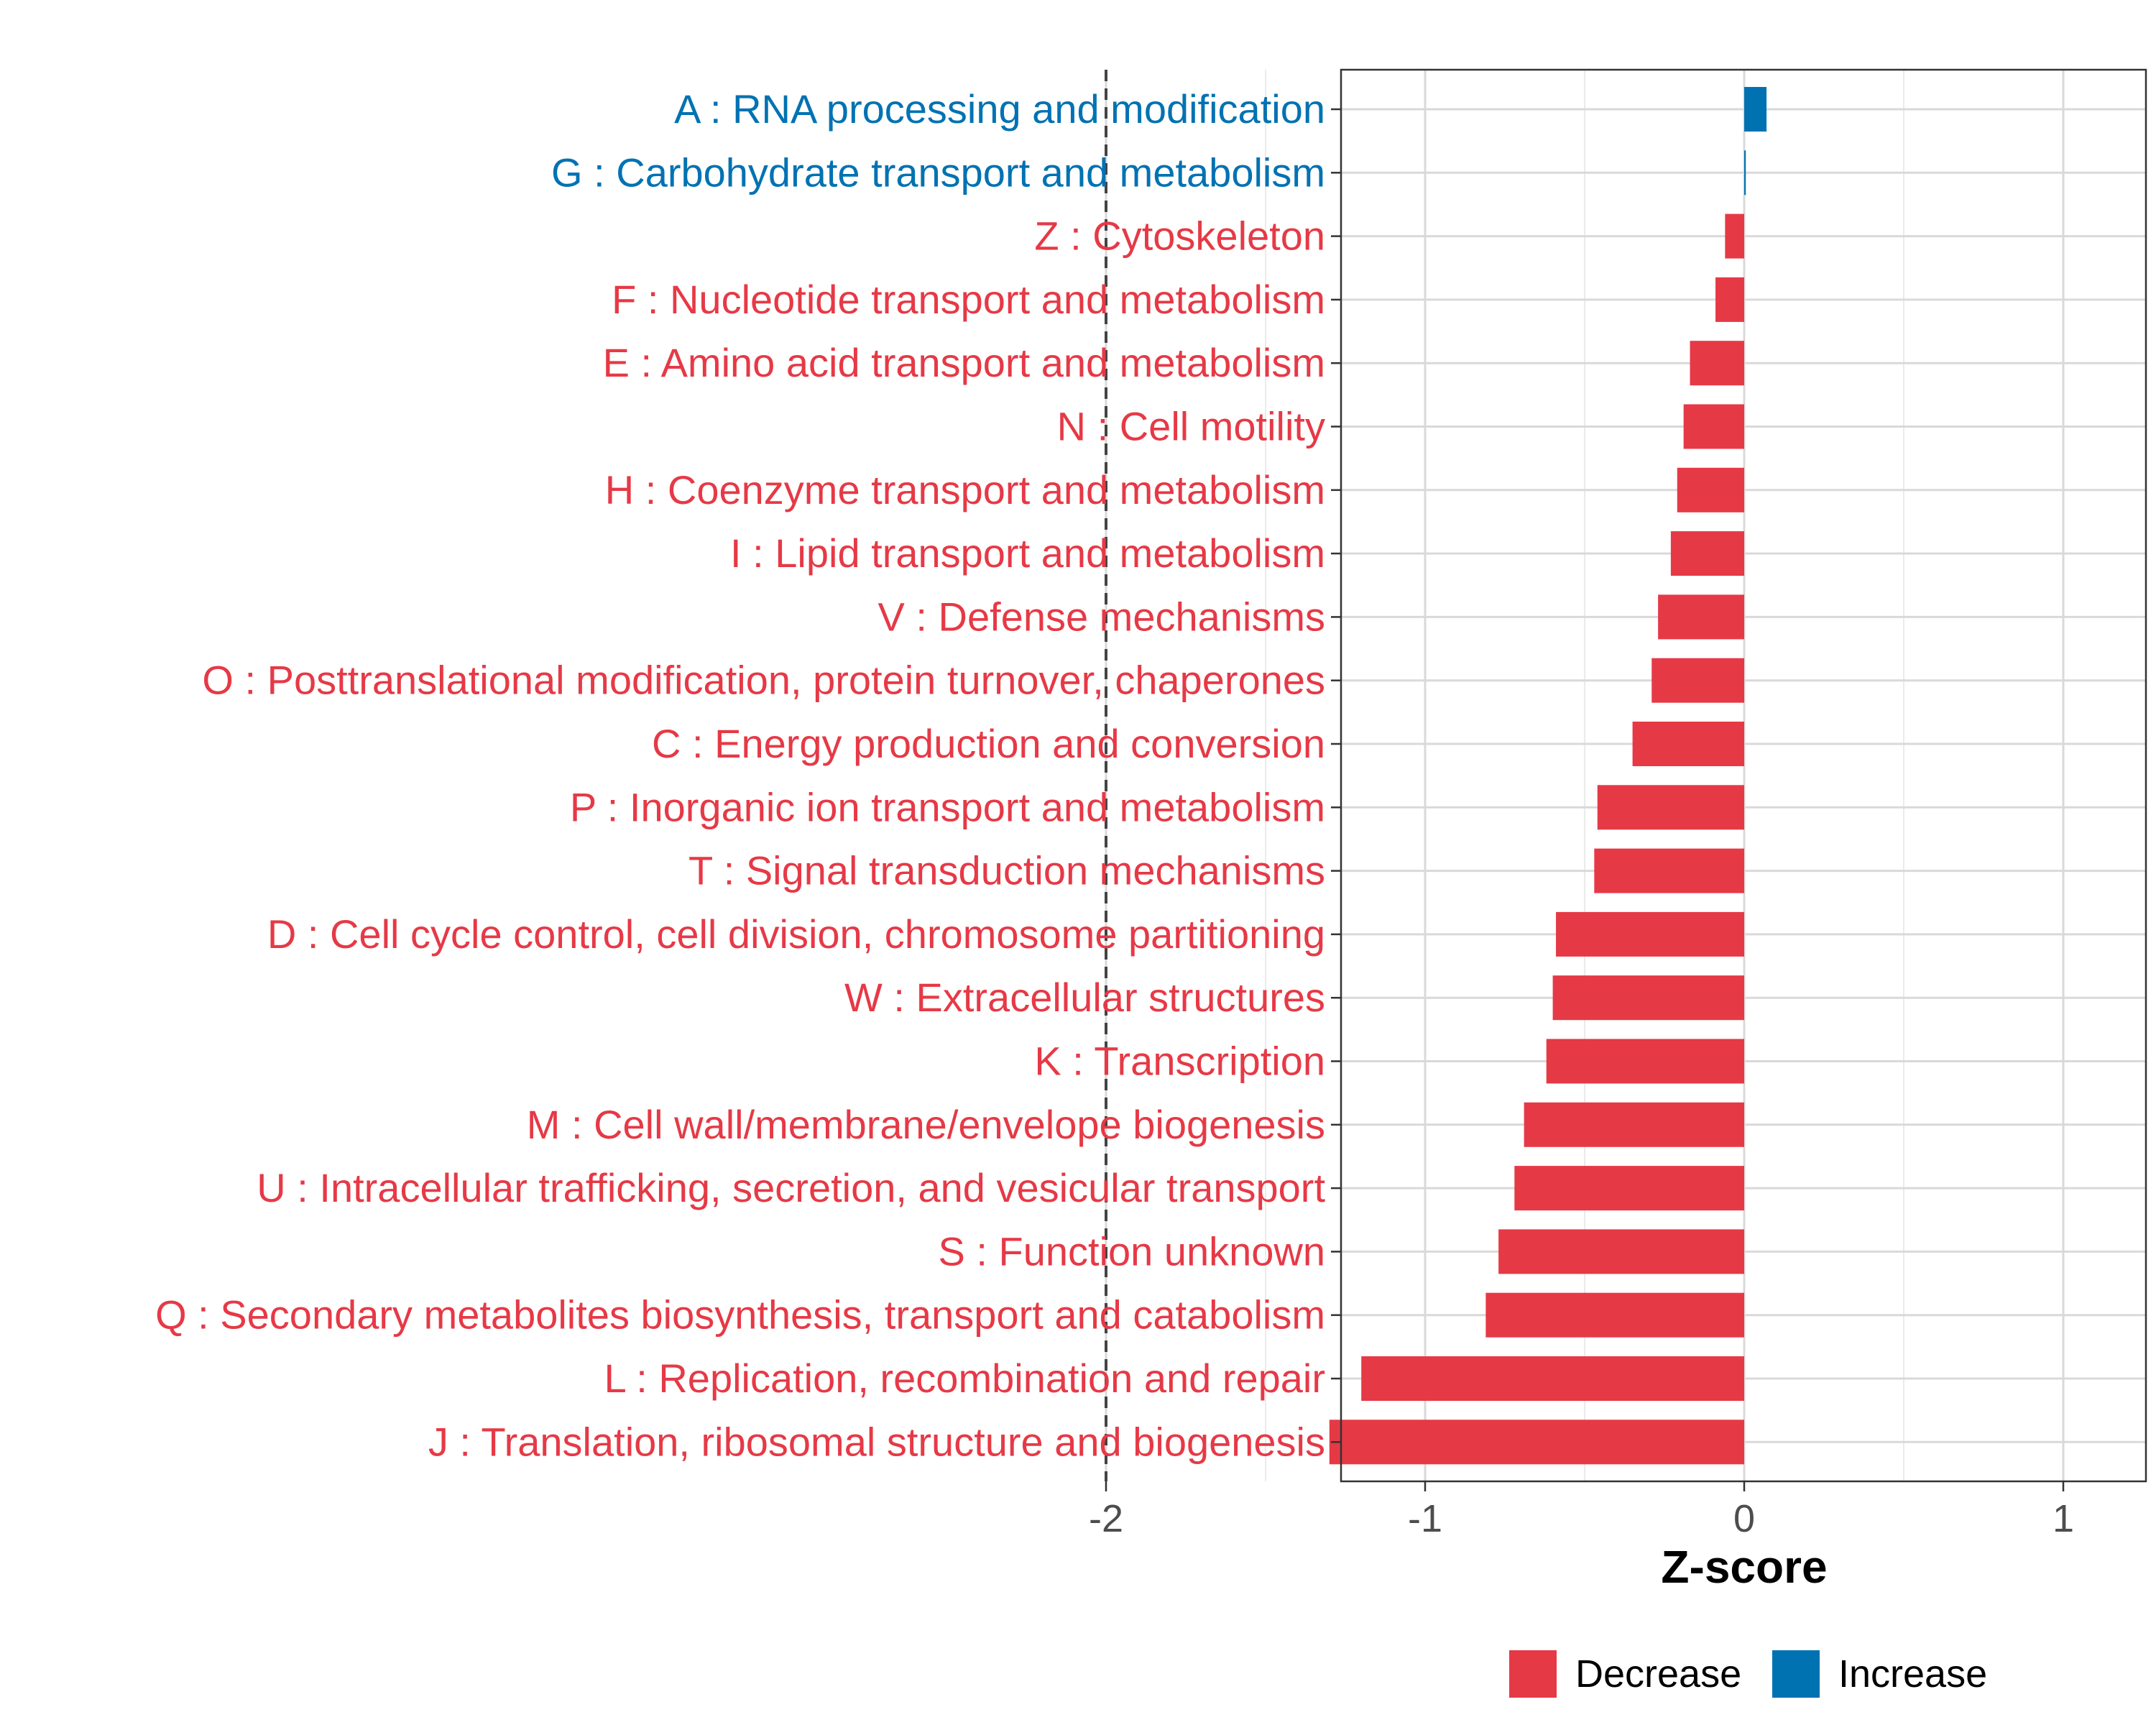 The image size is (2156, 1725). I want to click on x-axis-label: Z-score, so click(1744, 1567).